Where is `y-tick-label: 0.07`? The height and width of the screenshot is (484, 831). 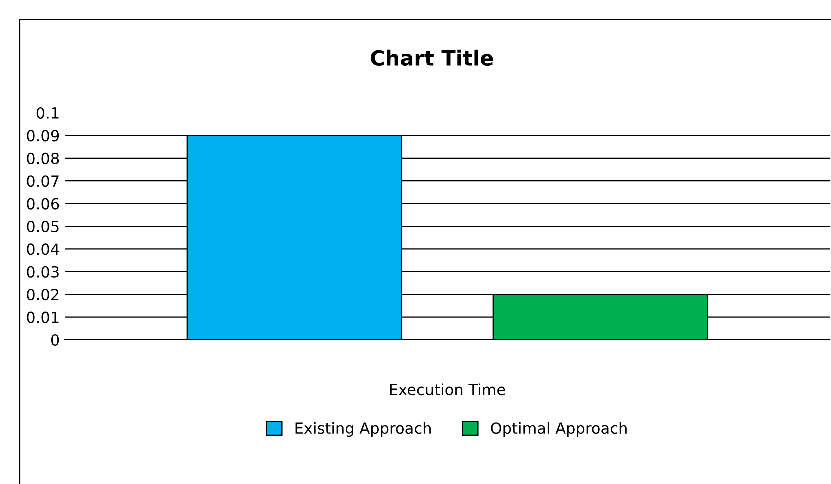
y-tick-label: 0.07 is located at coordinates (43, 182).